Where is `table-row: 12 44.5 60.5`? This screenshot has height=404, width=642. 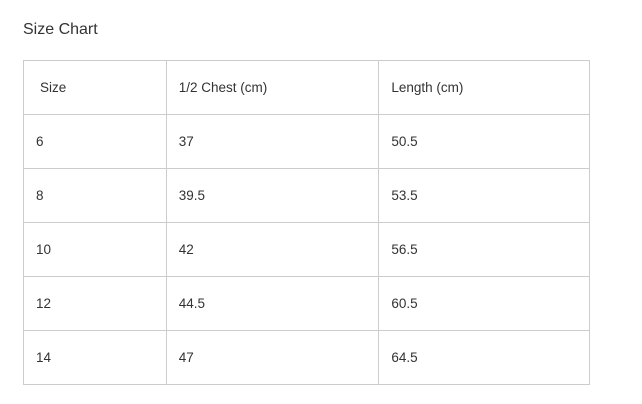 table-row: 12 44.5 60.5 is located at coordinates (306, 303).